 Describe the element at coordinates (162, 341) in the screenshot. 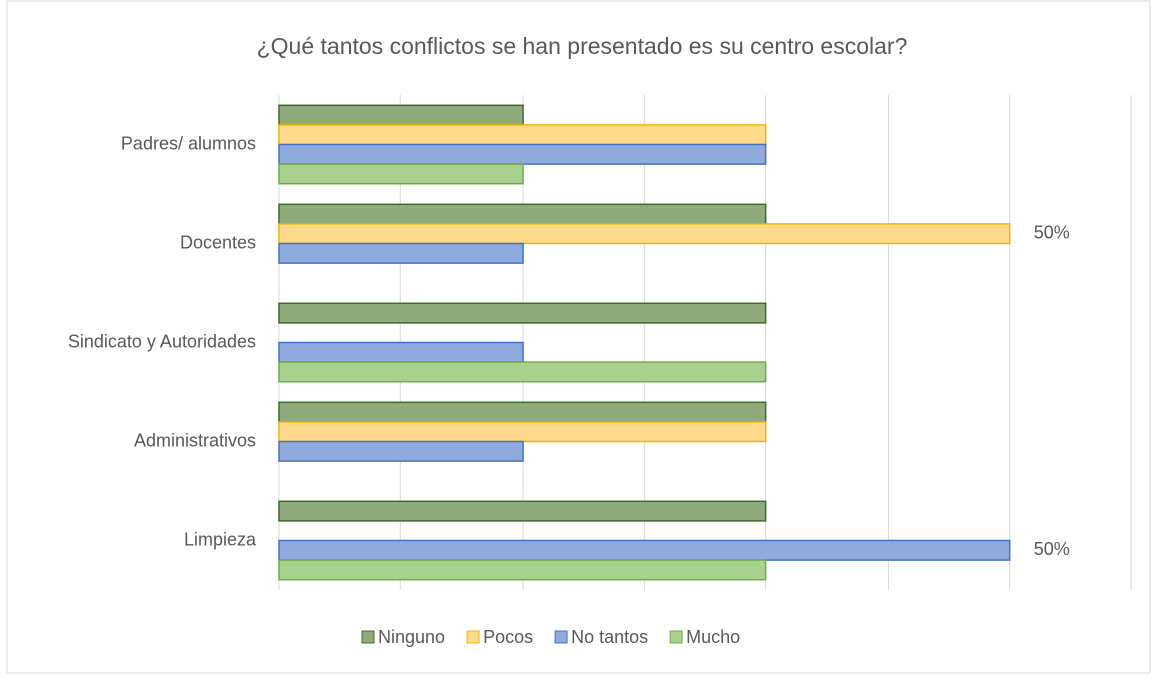

I see `y-tick-label: Sindicato y Autoridades` at that location.